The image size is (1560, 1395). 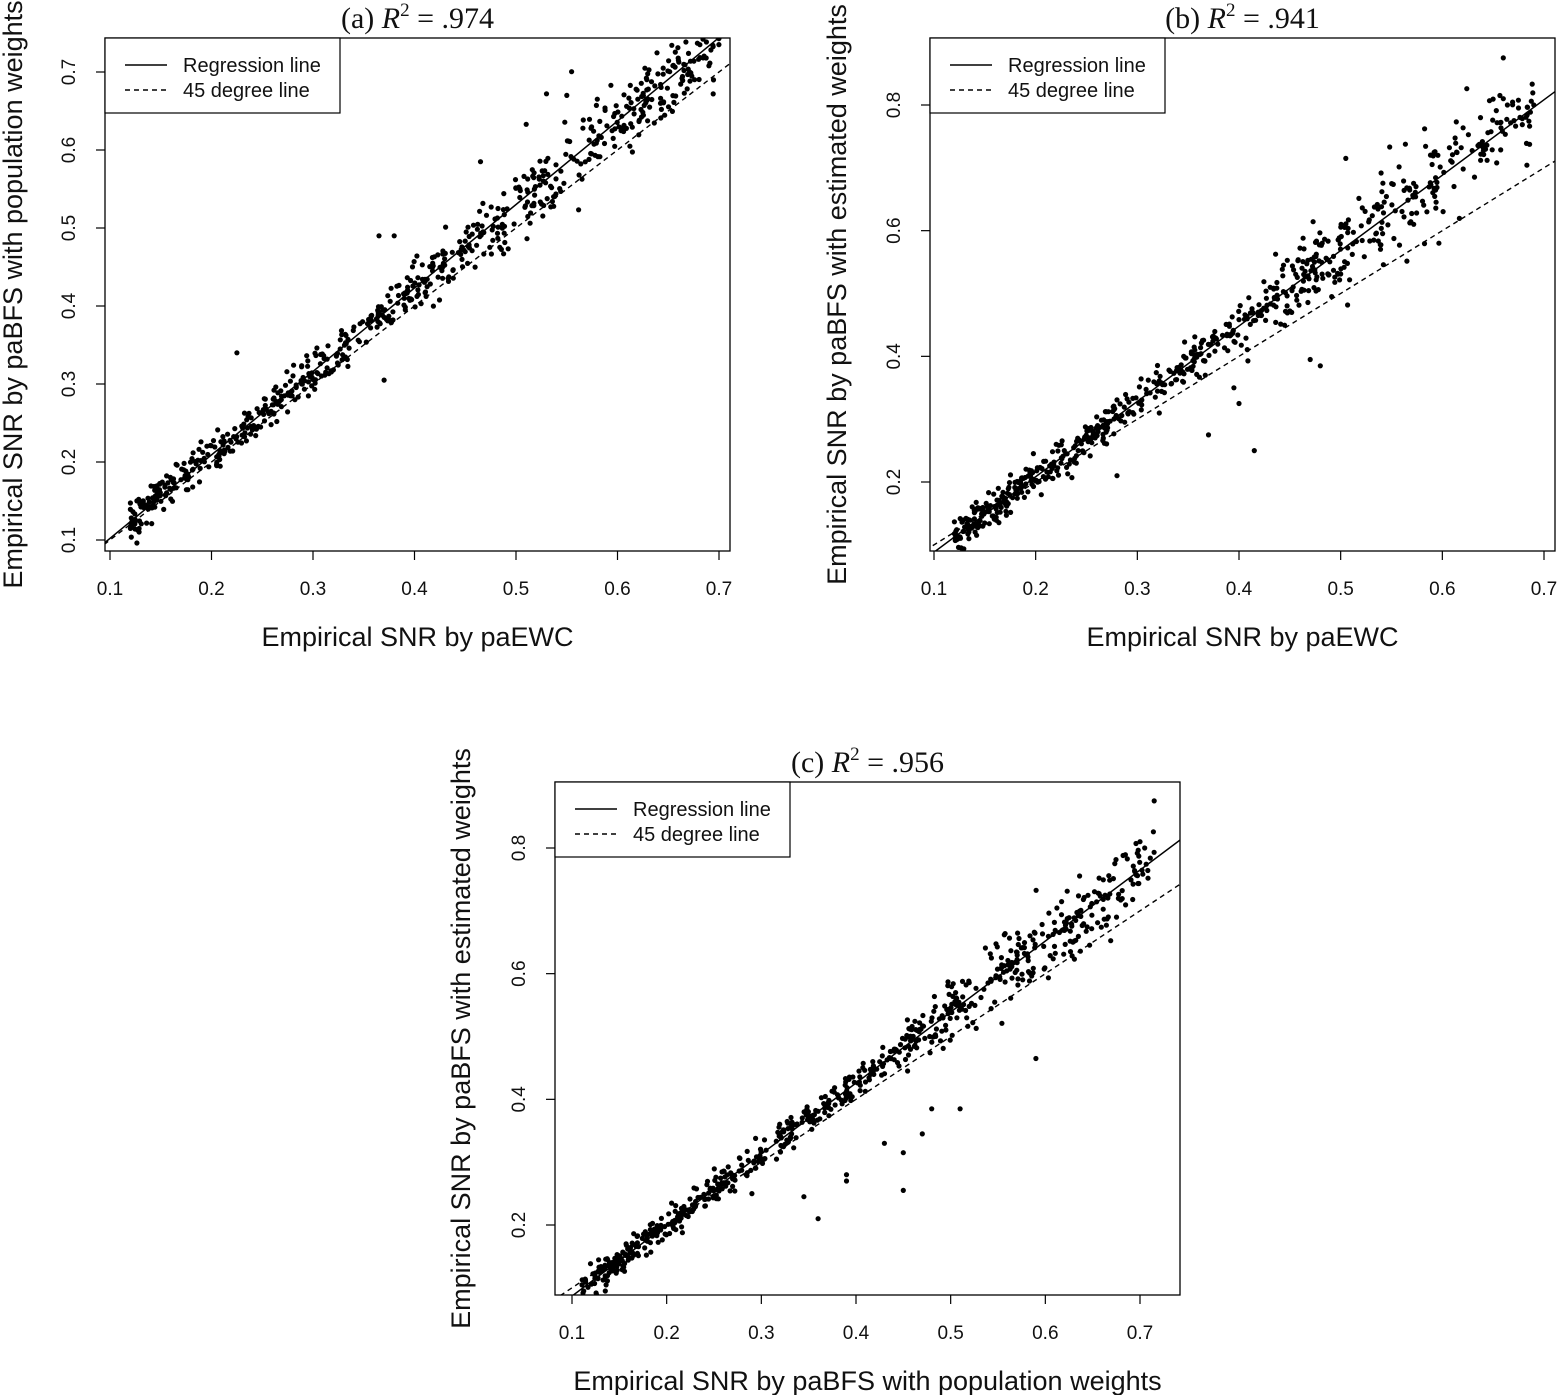 What do you see at coordinates (222, 75) in the screenshot?
I see `legend: Regression line 45 degree line` at bounding box center [222, 75].